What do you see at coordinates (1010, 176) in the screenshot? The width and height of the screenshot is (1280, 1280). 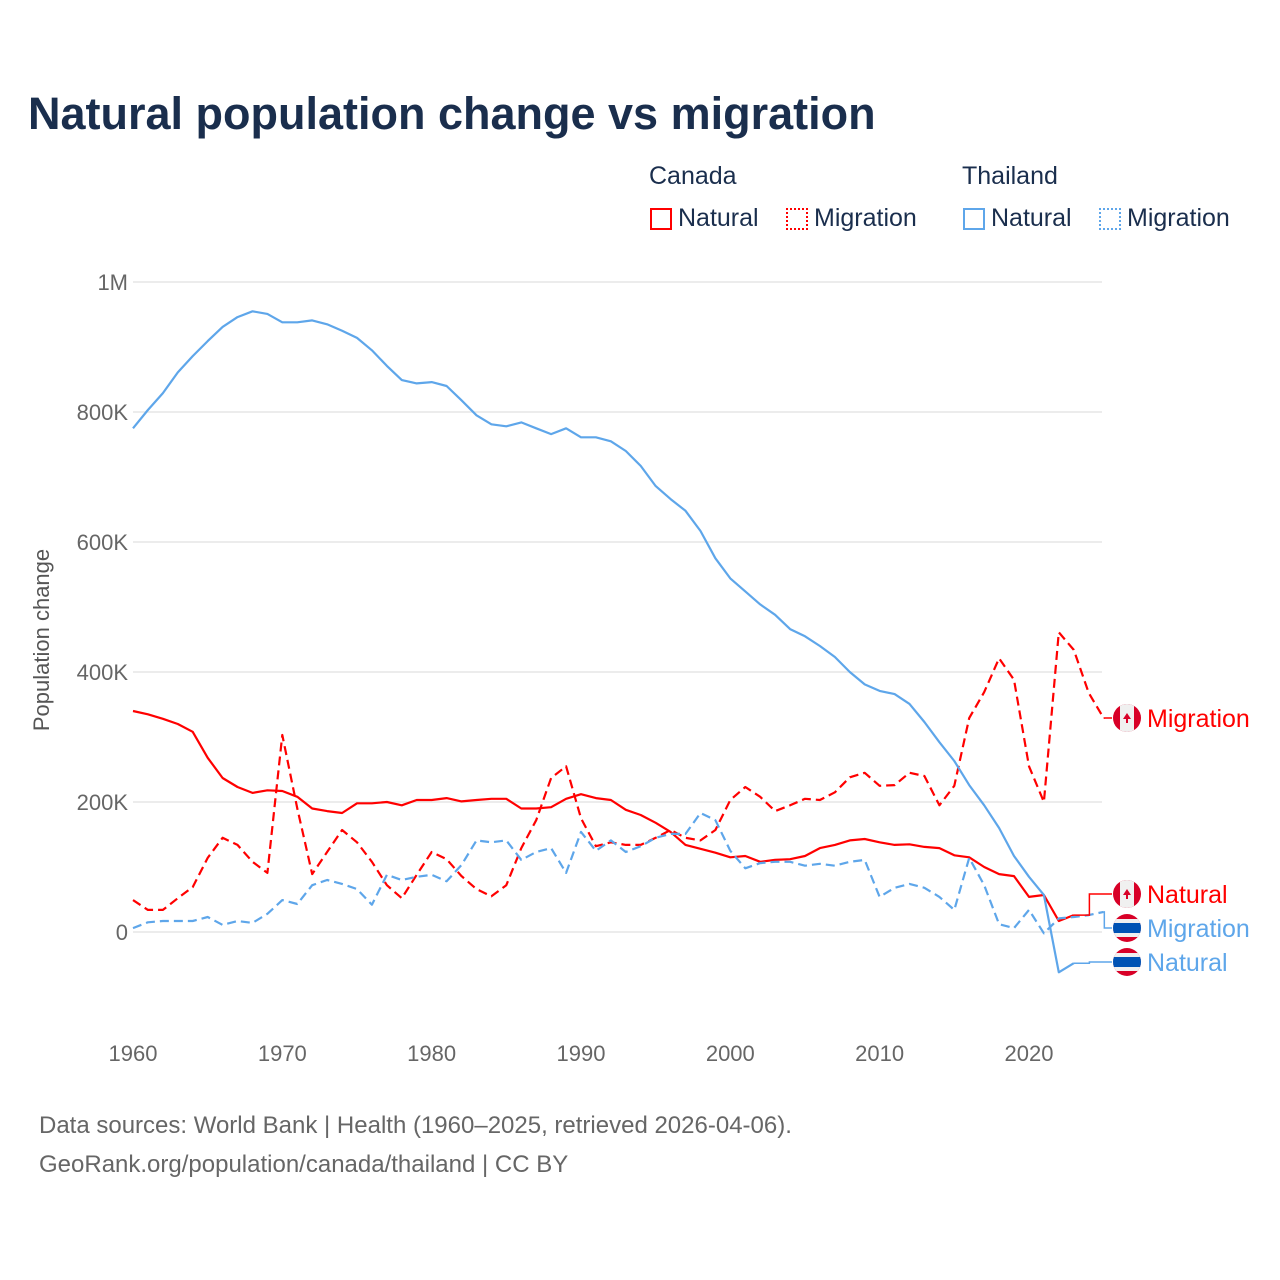 I see `legend-group-thailand: Thailand` at bounding box center [1010, 176].